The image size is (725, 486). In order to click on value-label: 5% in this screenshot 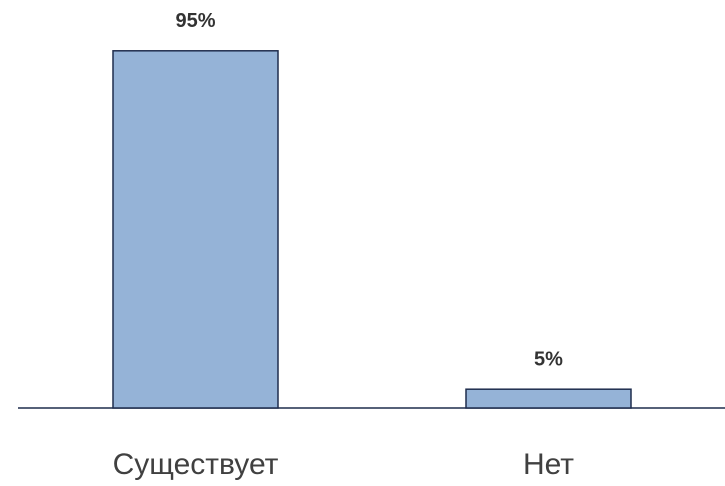, I will do `click(548, 359)`.